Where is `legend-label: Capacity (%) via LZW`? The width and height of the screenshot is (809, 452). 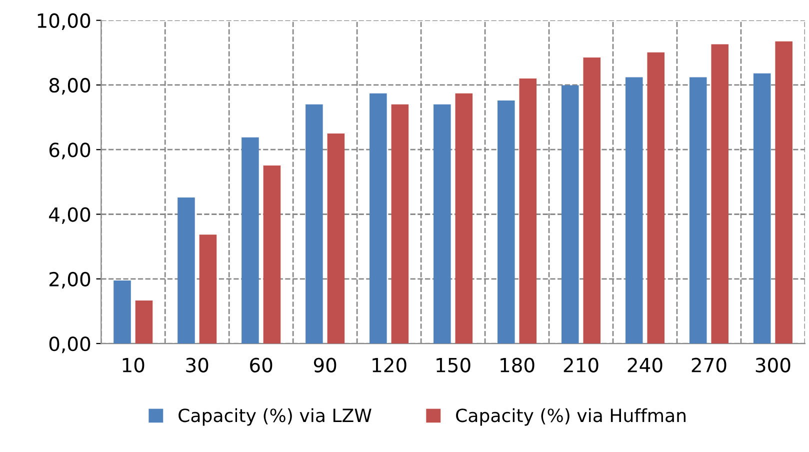 legend-label: Capacity (%) via LZW is located at coordinates (275, 417).